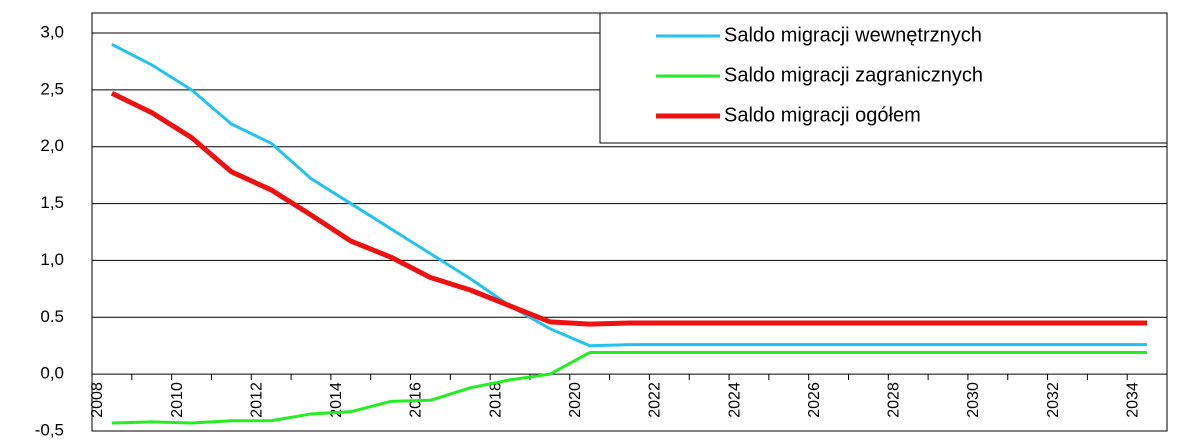 The image size is (1177, 446). Describe the element at coordinates (52, 202) in the screenshot. I see `y-tick-label: 1,5` at that location.